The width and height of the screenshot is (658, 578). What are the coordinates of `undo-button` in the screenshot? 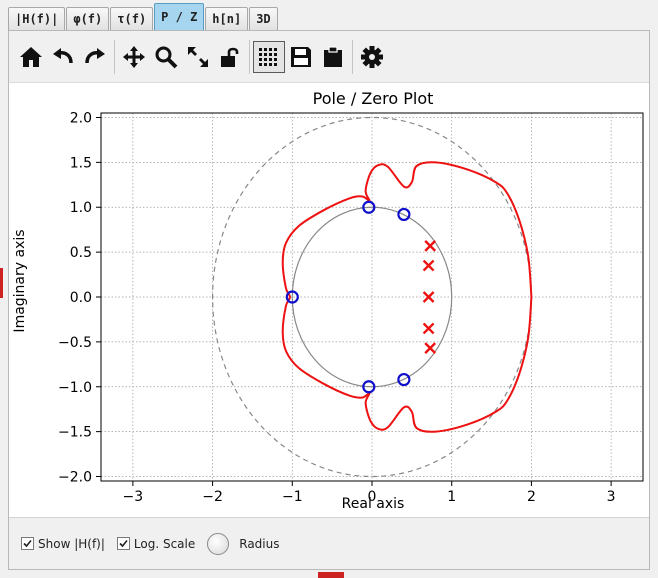 It's located at (63, 57).